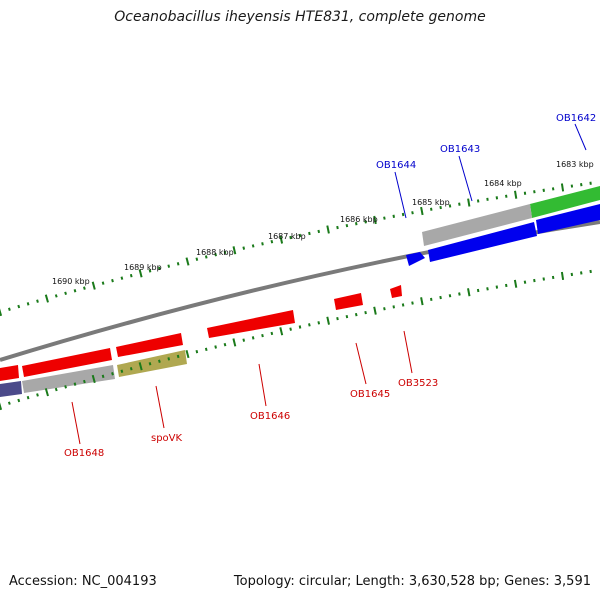  What do you see at coordinates (396, 165) in the screenshot?
I see `gene-label-ob1644: OB1644` at bounding box center [396, 165].